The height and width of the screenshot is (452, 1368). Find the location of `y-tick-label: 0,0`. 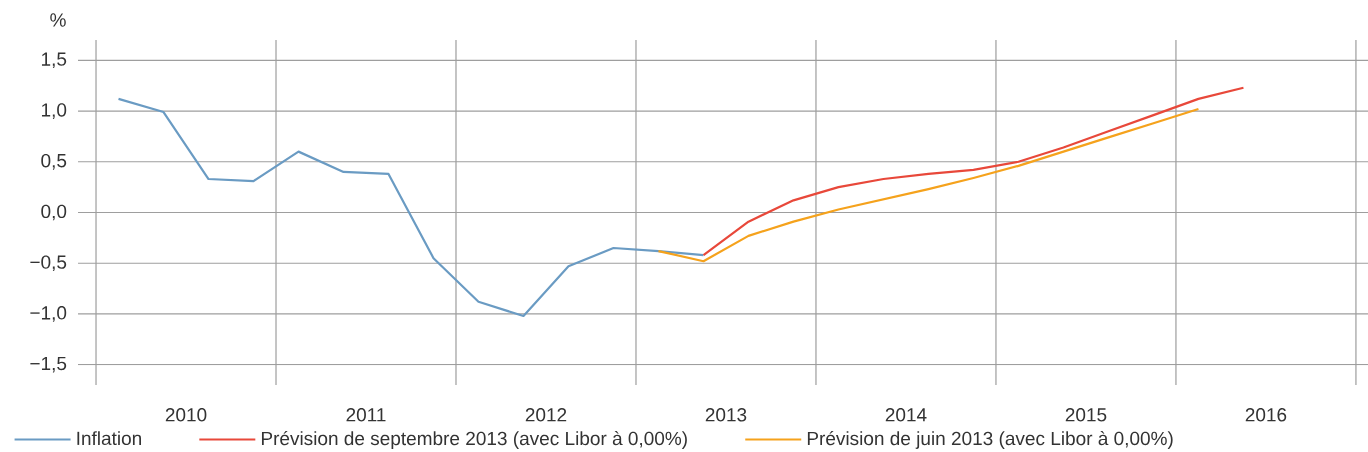

y-tick-label: 0,0 is located at coordinates (54, 212).